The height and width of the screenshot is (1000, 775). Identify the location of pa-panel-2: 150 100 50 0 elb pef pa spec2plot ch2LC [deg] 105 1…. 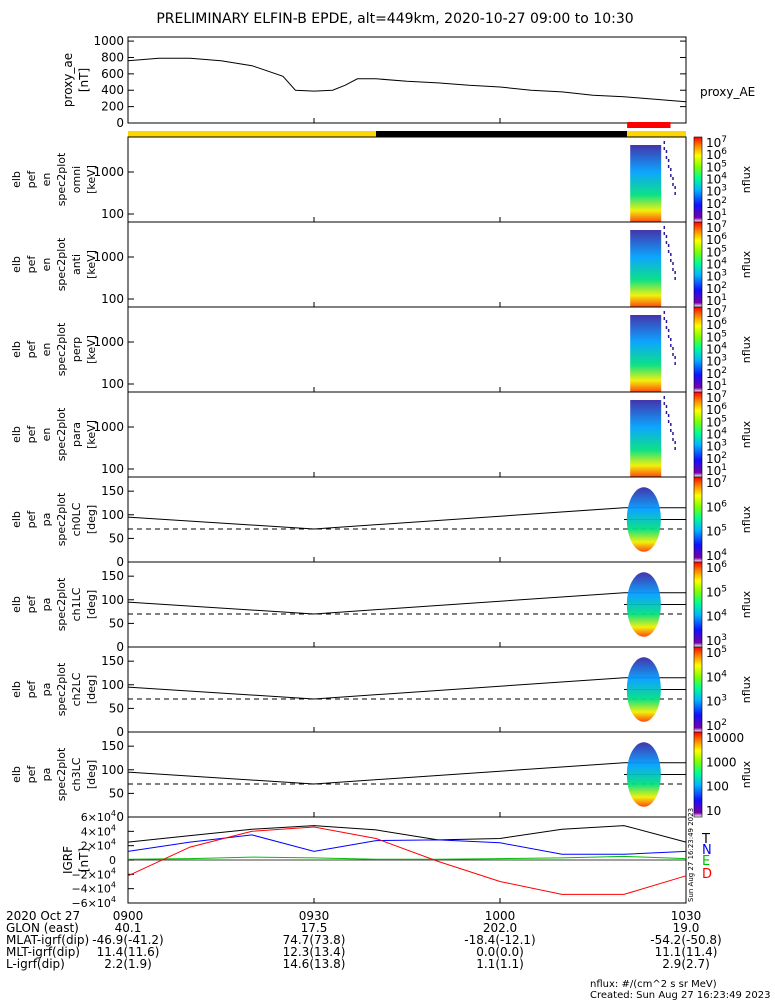
(381, 692).